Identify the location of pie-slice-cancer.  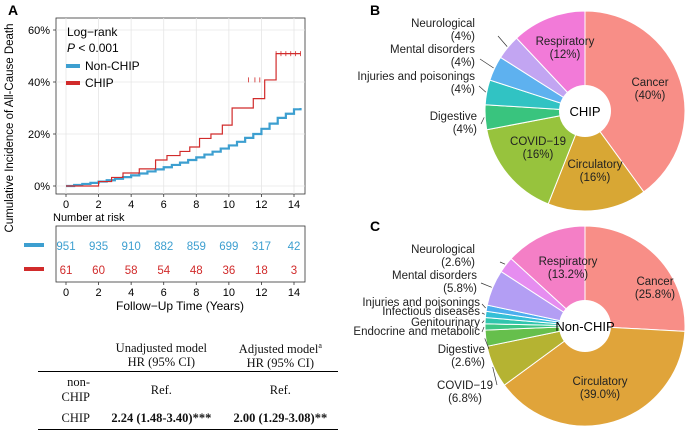
(634, 101).